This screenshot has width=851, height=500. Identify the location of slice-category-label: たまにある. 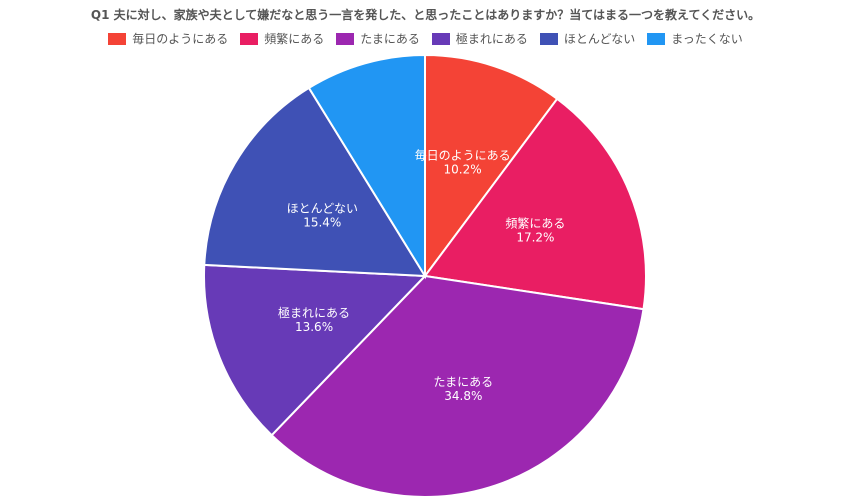
(463, 382).